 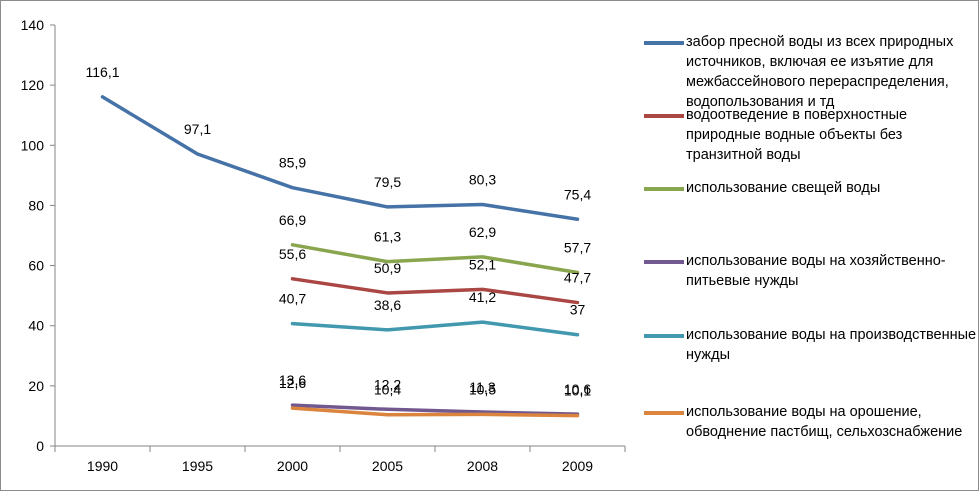 I want to click on data-label: 13,6, so click(x=292, y=380).